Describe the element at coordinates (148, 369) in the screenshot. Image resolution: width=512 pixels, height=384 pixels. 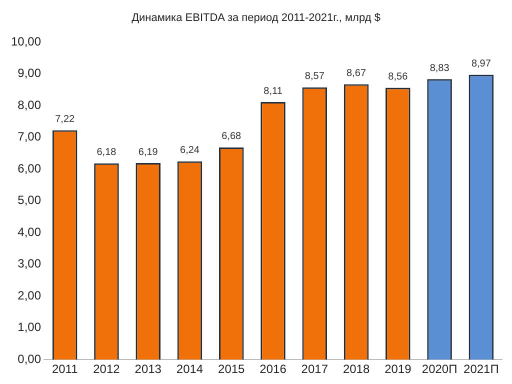
I see `x-tick-label: 2013` at that location.